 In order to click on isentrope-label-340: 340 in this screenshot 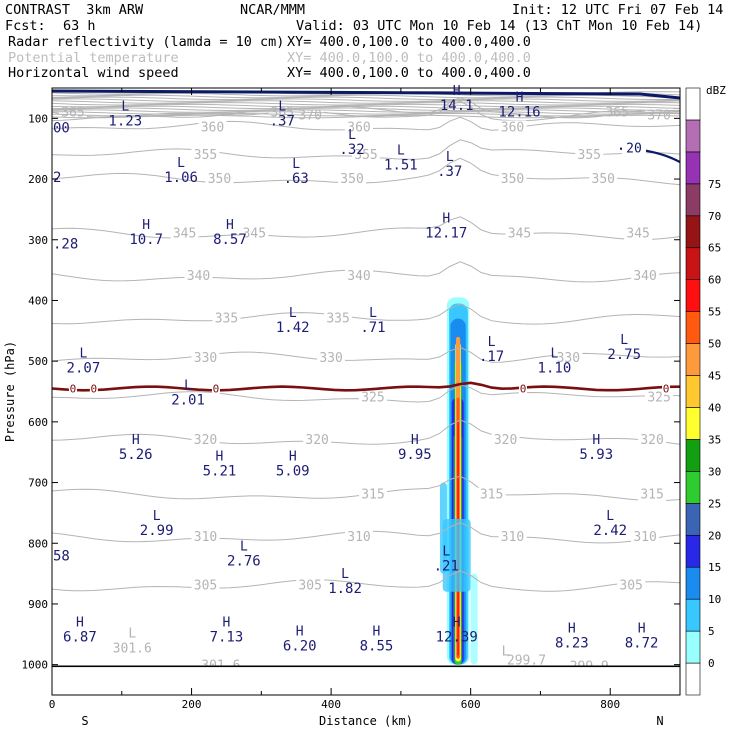, I will do `click(198, 276)`.